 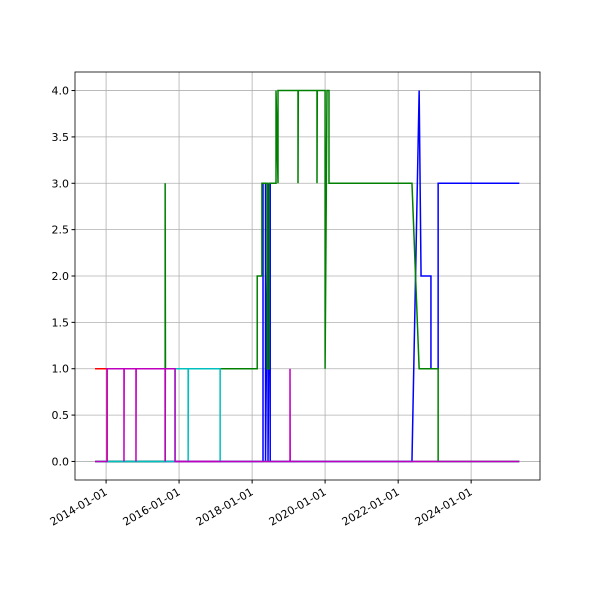 What do you see at coordinates (61, 183) in the screenshot?
I see `y-tick-label: 3.0` at bounding box center [61, 183].